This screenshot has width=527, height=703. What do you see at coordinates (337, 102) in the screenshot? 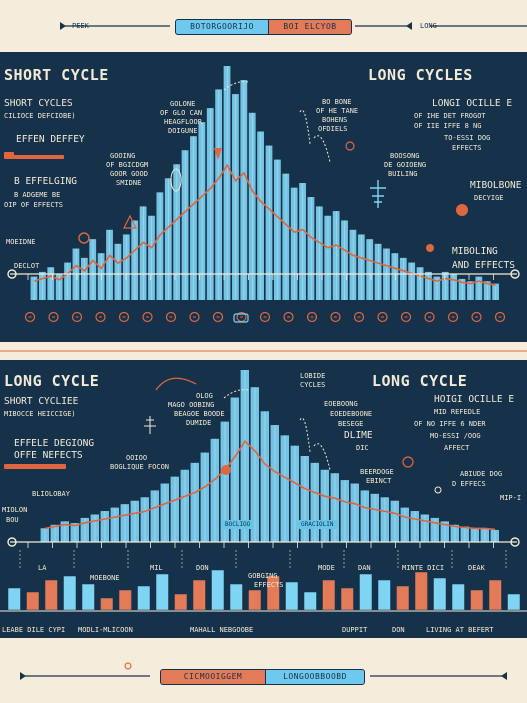
I see `panel1-center-note: BO BONE` at bounding box center [337, 102].